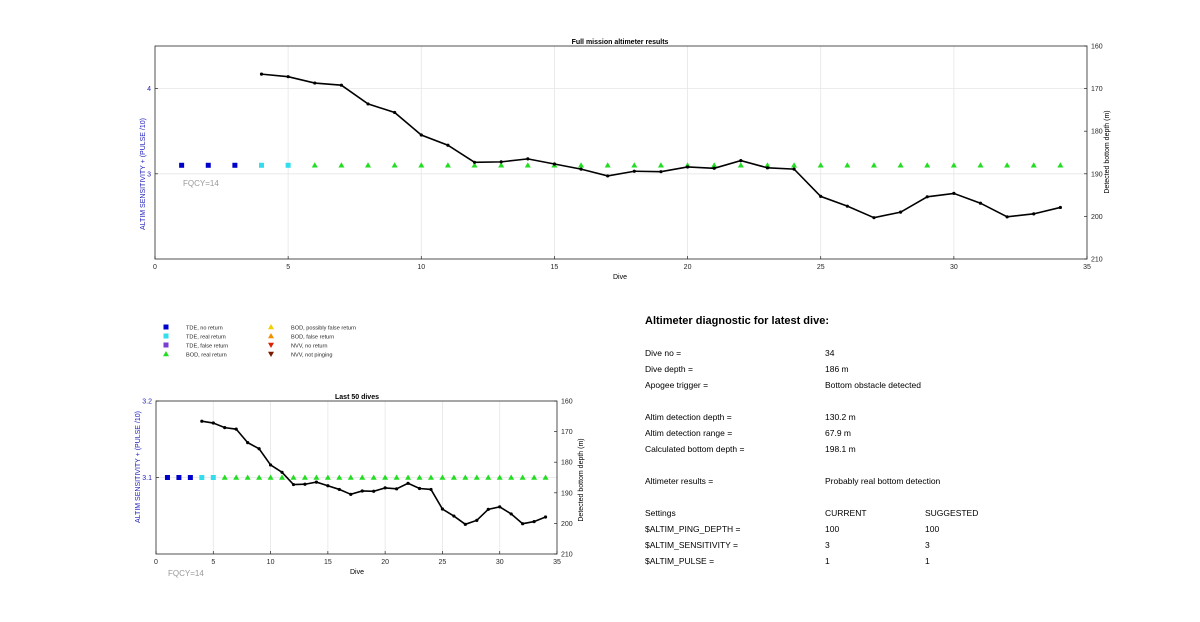 The height and width of the screenshot is (622, 1200). I want to click on fqcy-note: FQCY=14, so click(186, 573).